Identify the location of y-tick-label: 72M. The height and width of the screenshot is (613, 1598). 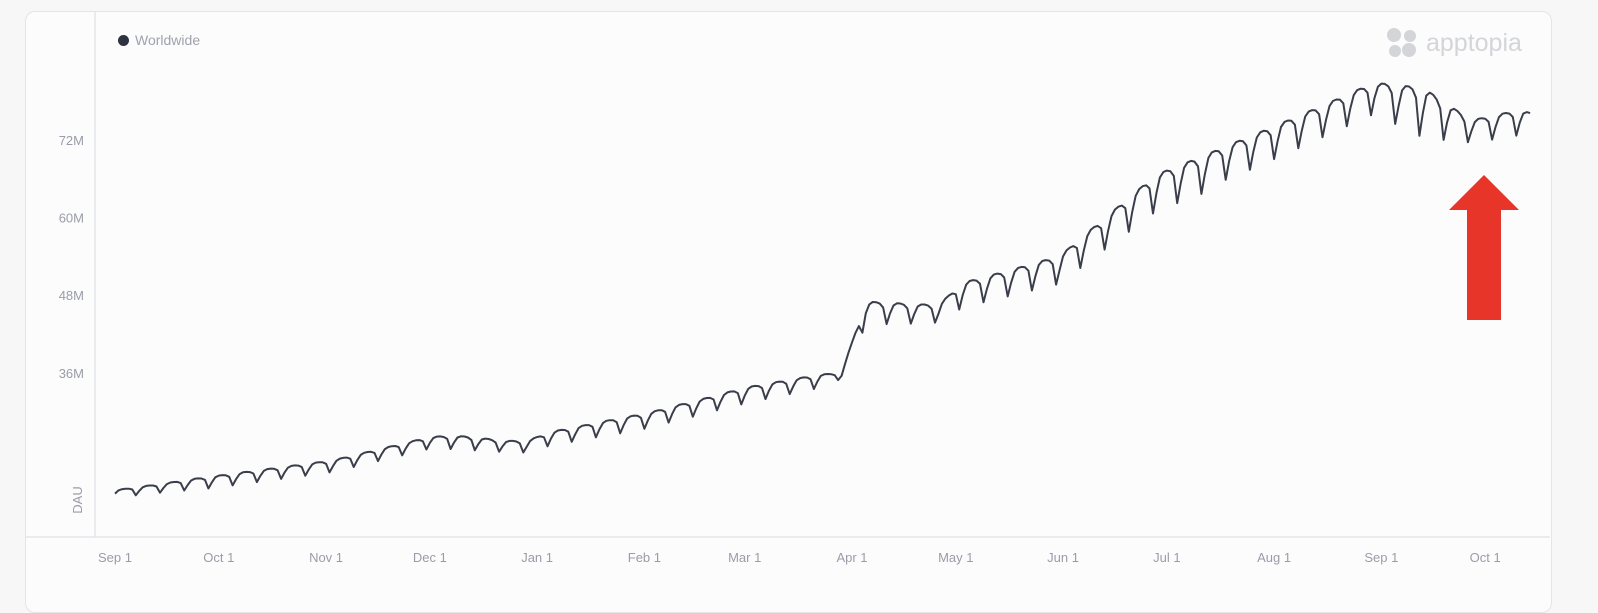
(71, 140).